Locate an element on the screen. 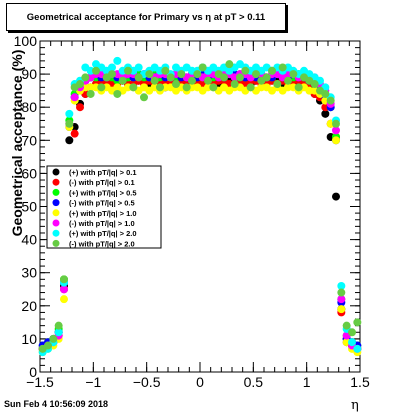 Image resolution: width=400 pixels, height=414 pixels. y-tick-label: 60 is located at coordinates (29, 173).